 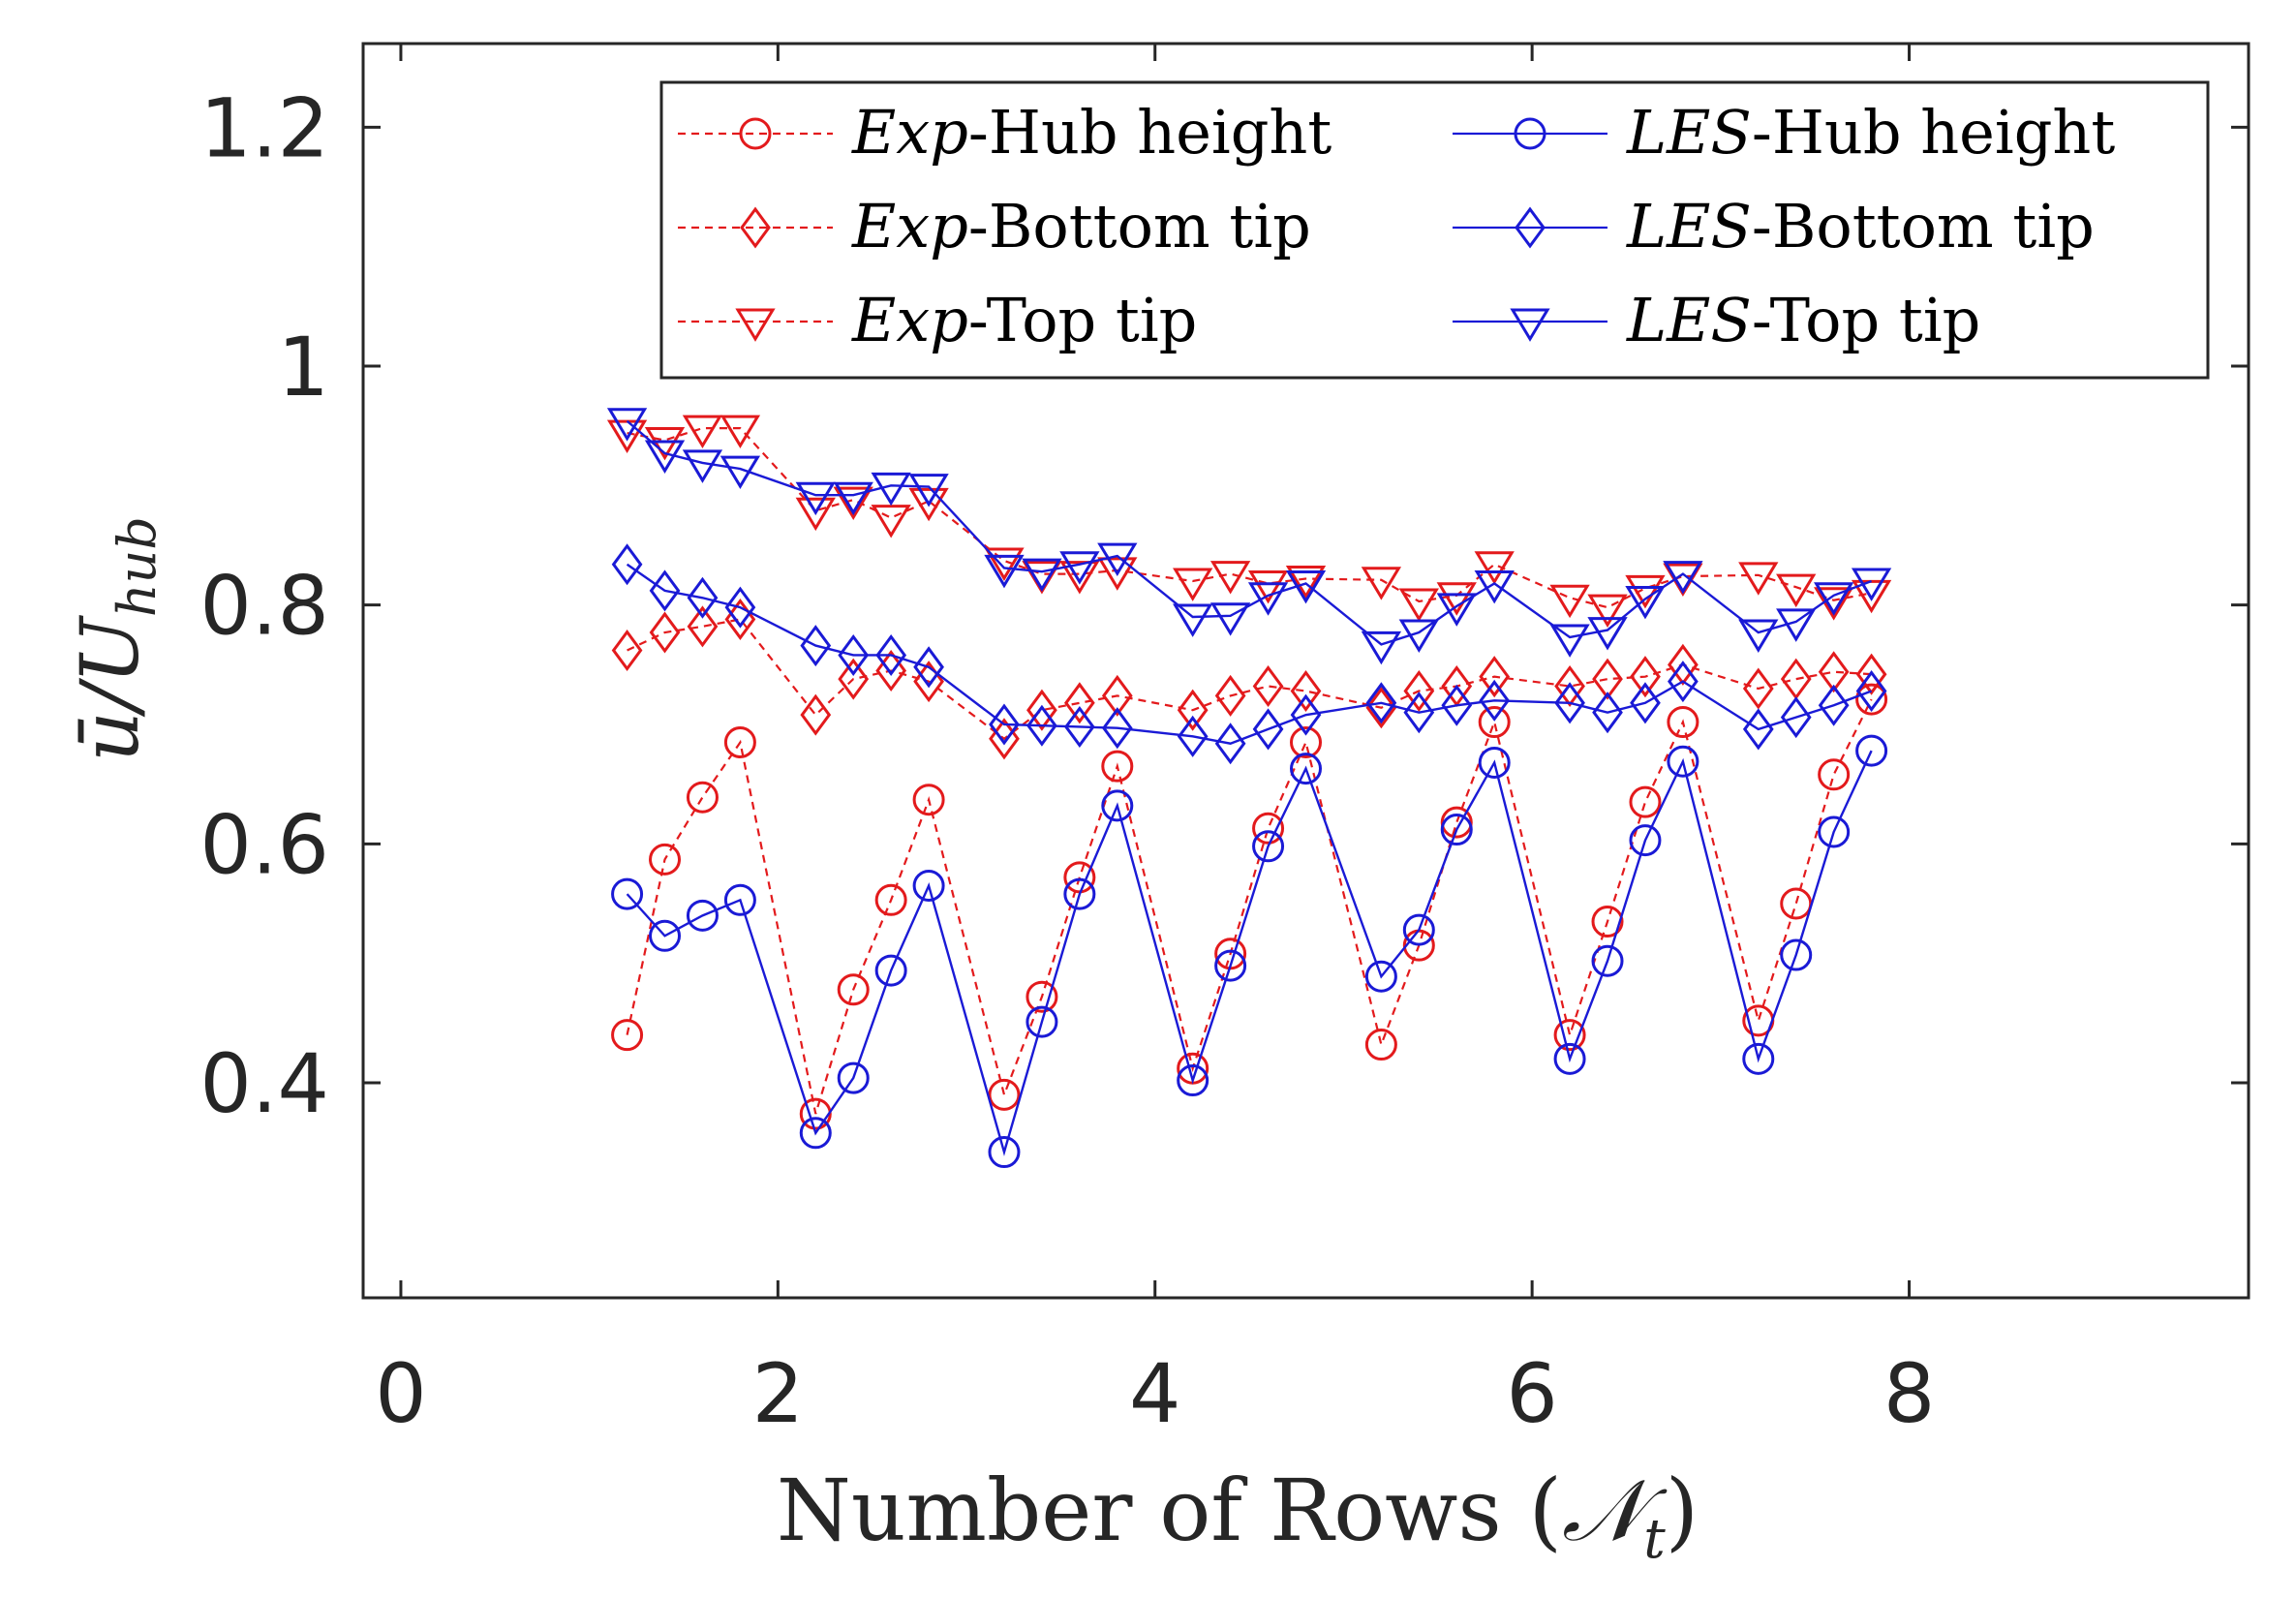 What do you see at coordinates (1024, 320) in the screenshot?
I see `legend-label: Exp-Top tip` at bounding box center [1024, 320].